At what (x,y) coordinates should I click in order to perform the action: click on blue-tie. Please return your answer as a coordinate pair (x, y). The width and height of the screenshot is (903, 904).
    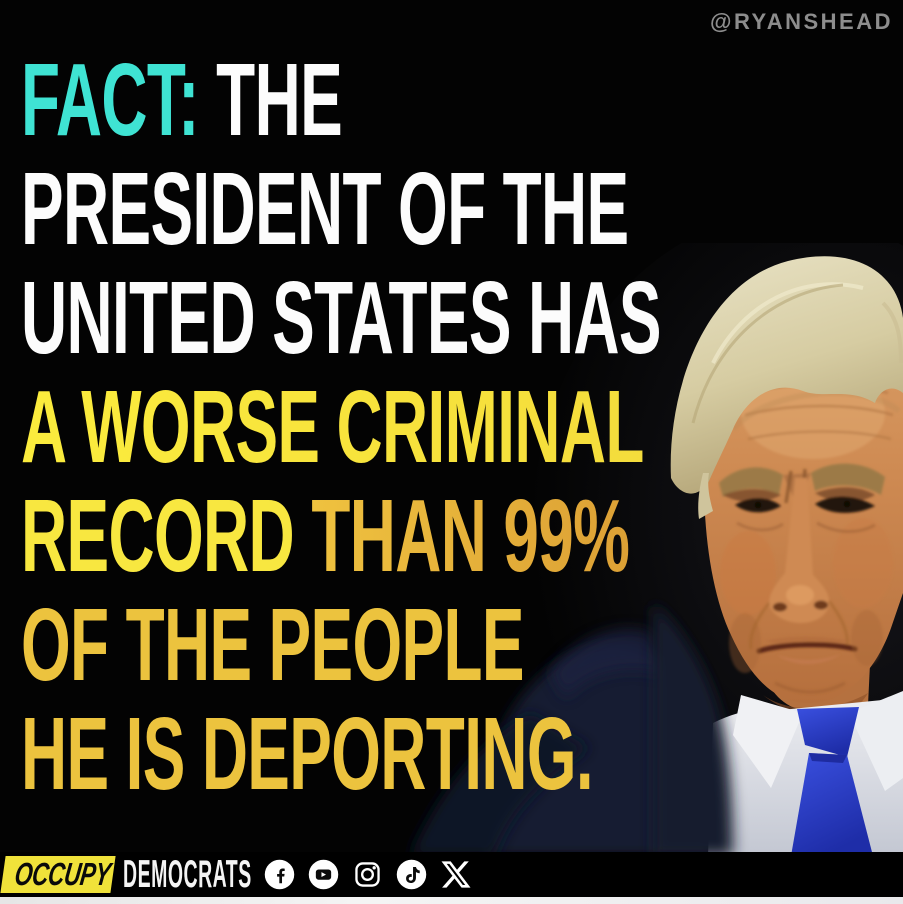
    Looking at the image, I should click on (832, 781).